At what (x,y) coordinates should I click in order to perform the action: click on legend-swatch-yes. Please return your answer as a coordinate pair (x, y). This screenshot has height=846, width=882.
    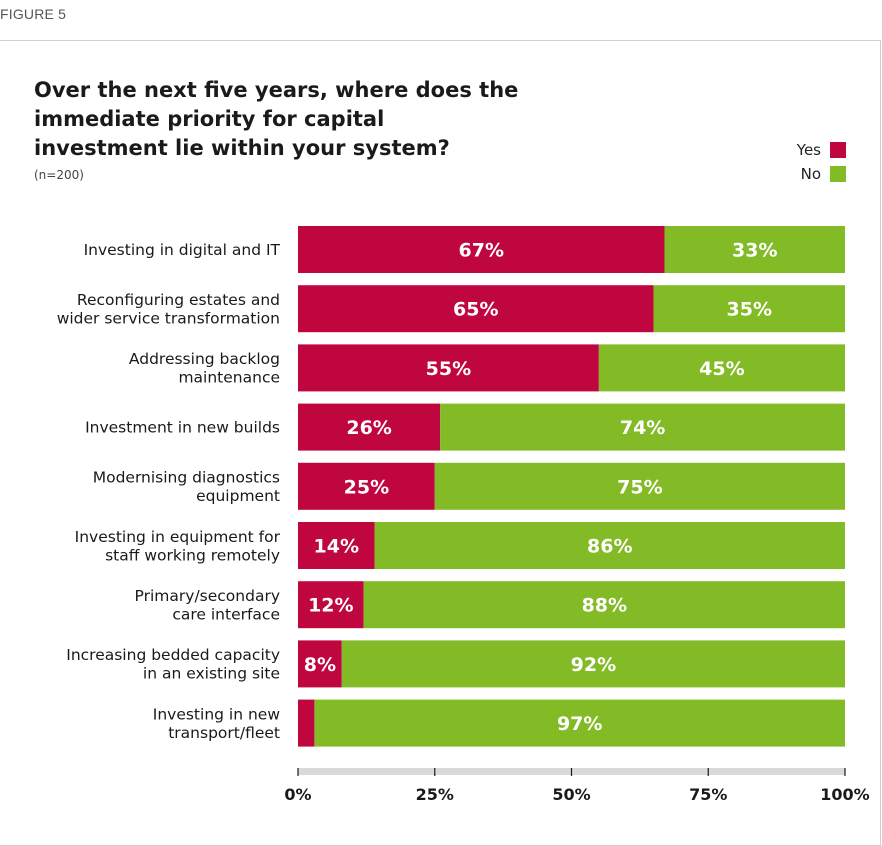
    Looking at the image, I should click on (838, 150).